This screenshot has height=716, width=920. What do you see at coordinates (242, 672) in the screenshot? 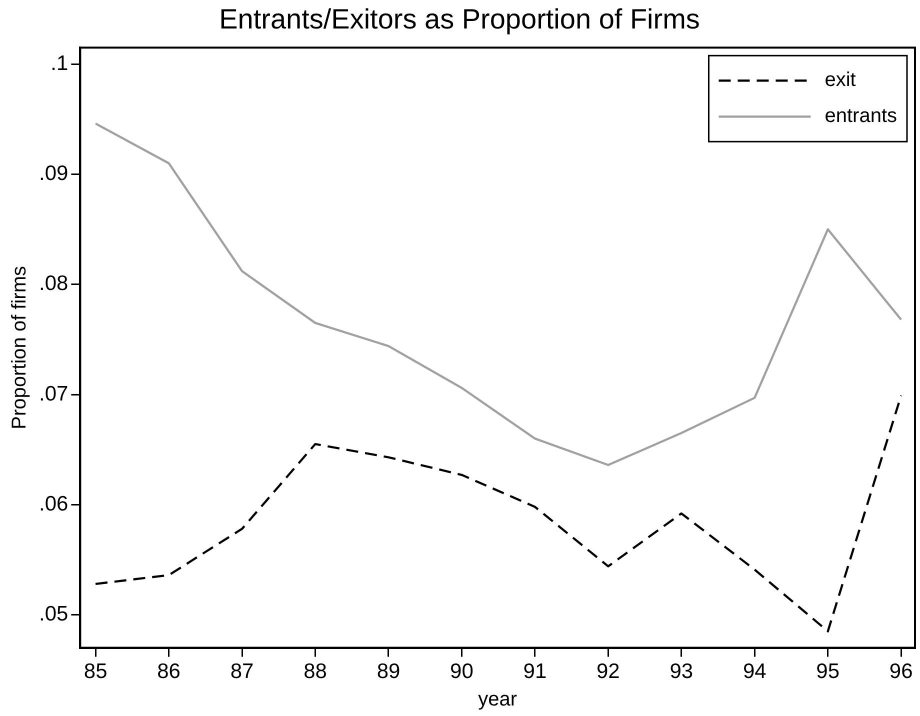
I see `x-tick-label: 87` at bounding box center [242, 672].